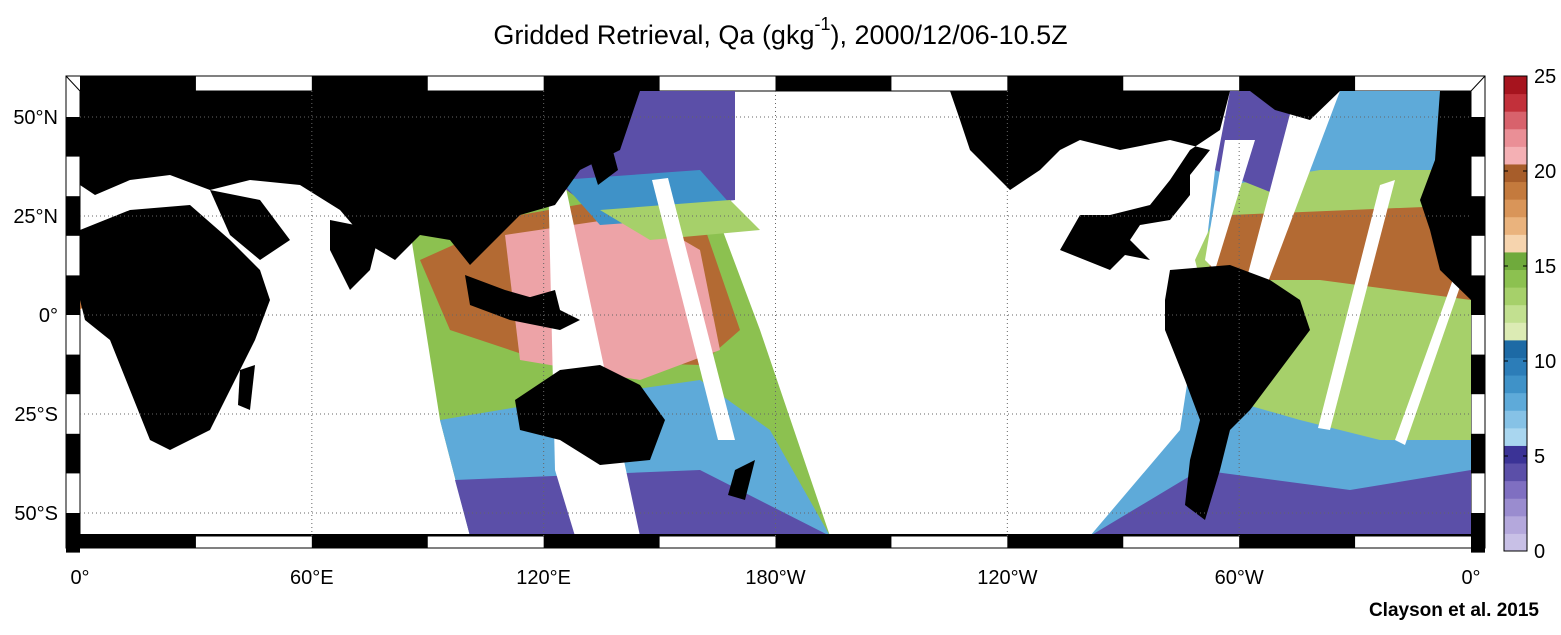 The image size is (1561, 635). What do you see at coordinates (1545, 267) in the screenshot?
I see `colorbar-tick-label: 15` at bounding box center [1545, 267].